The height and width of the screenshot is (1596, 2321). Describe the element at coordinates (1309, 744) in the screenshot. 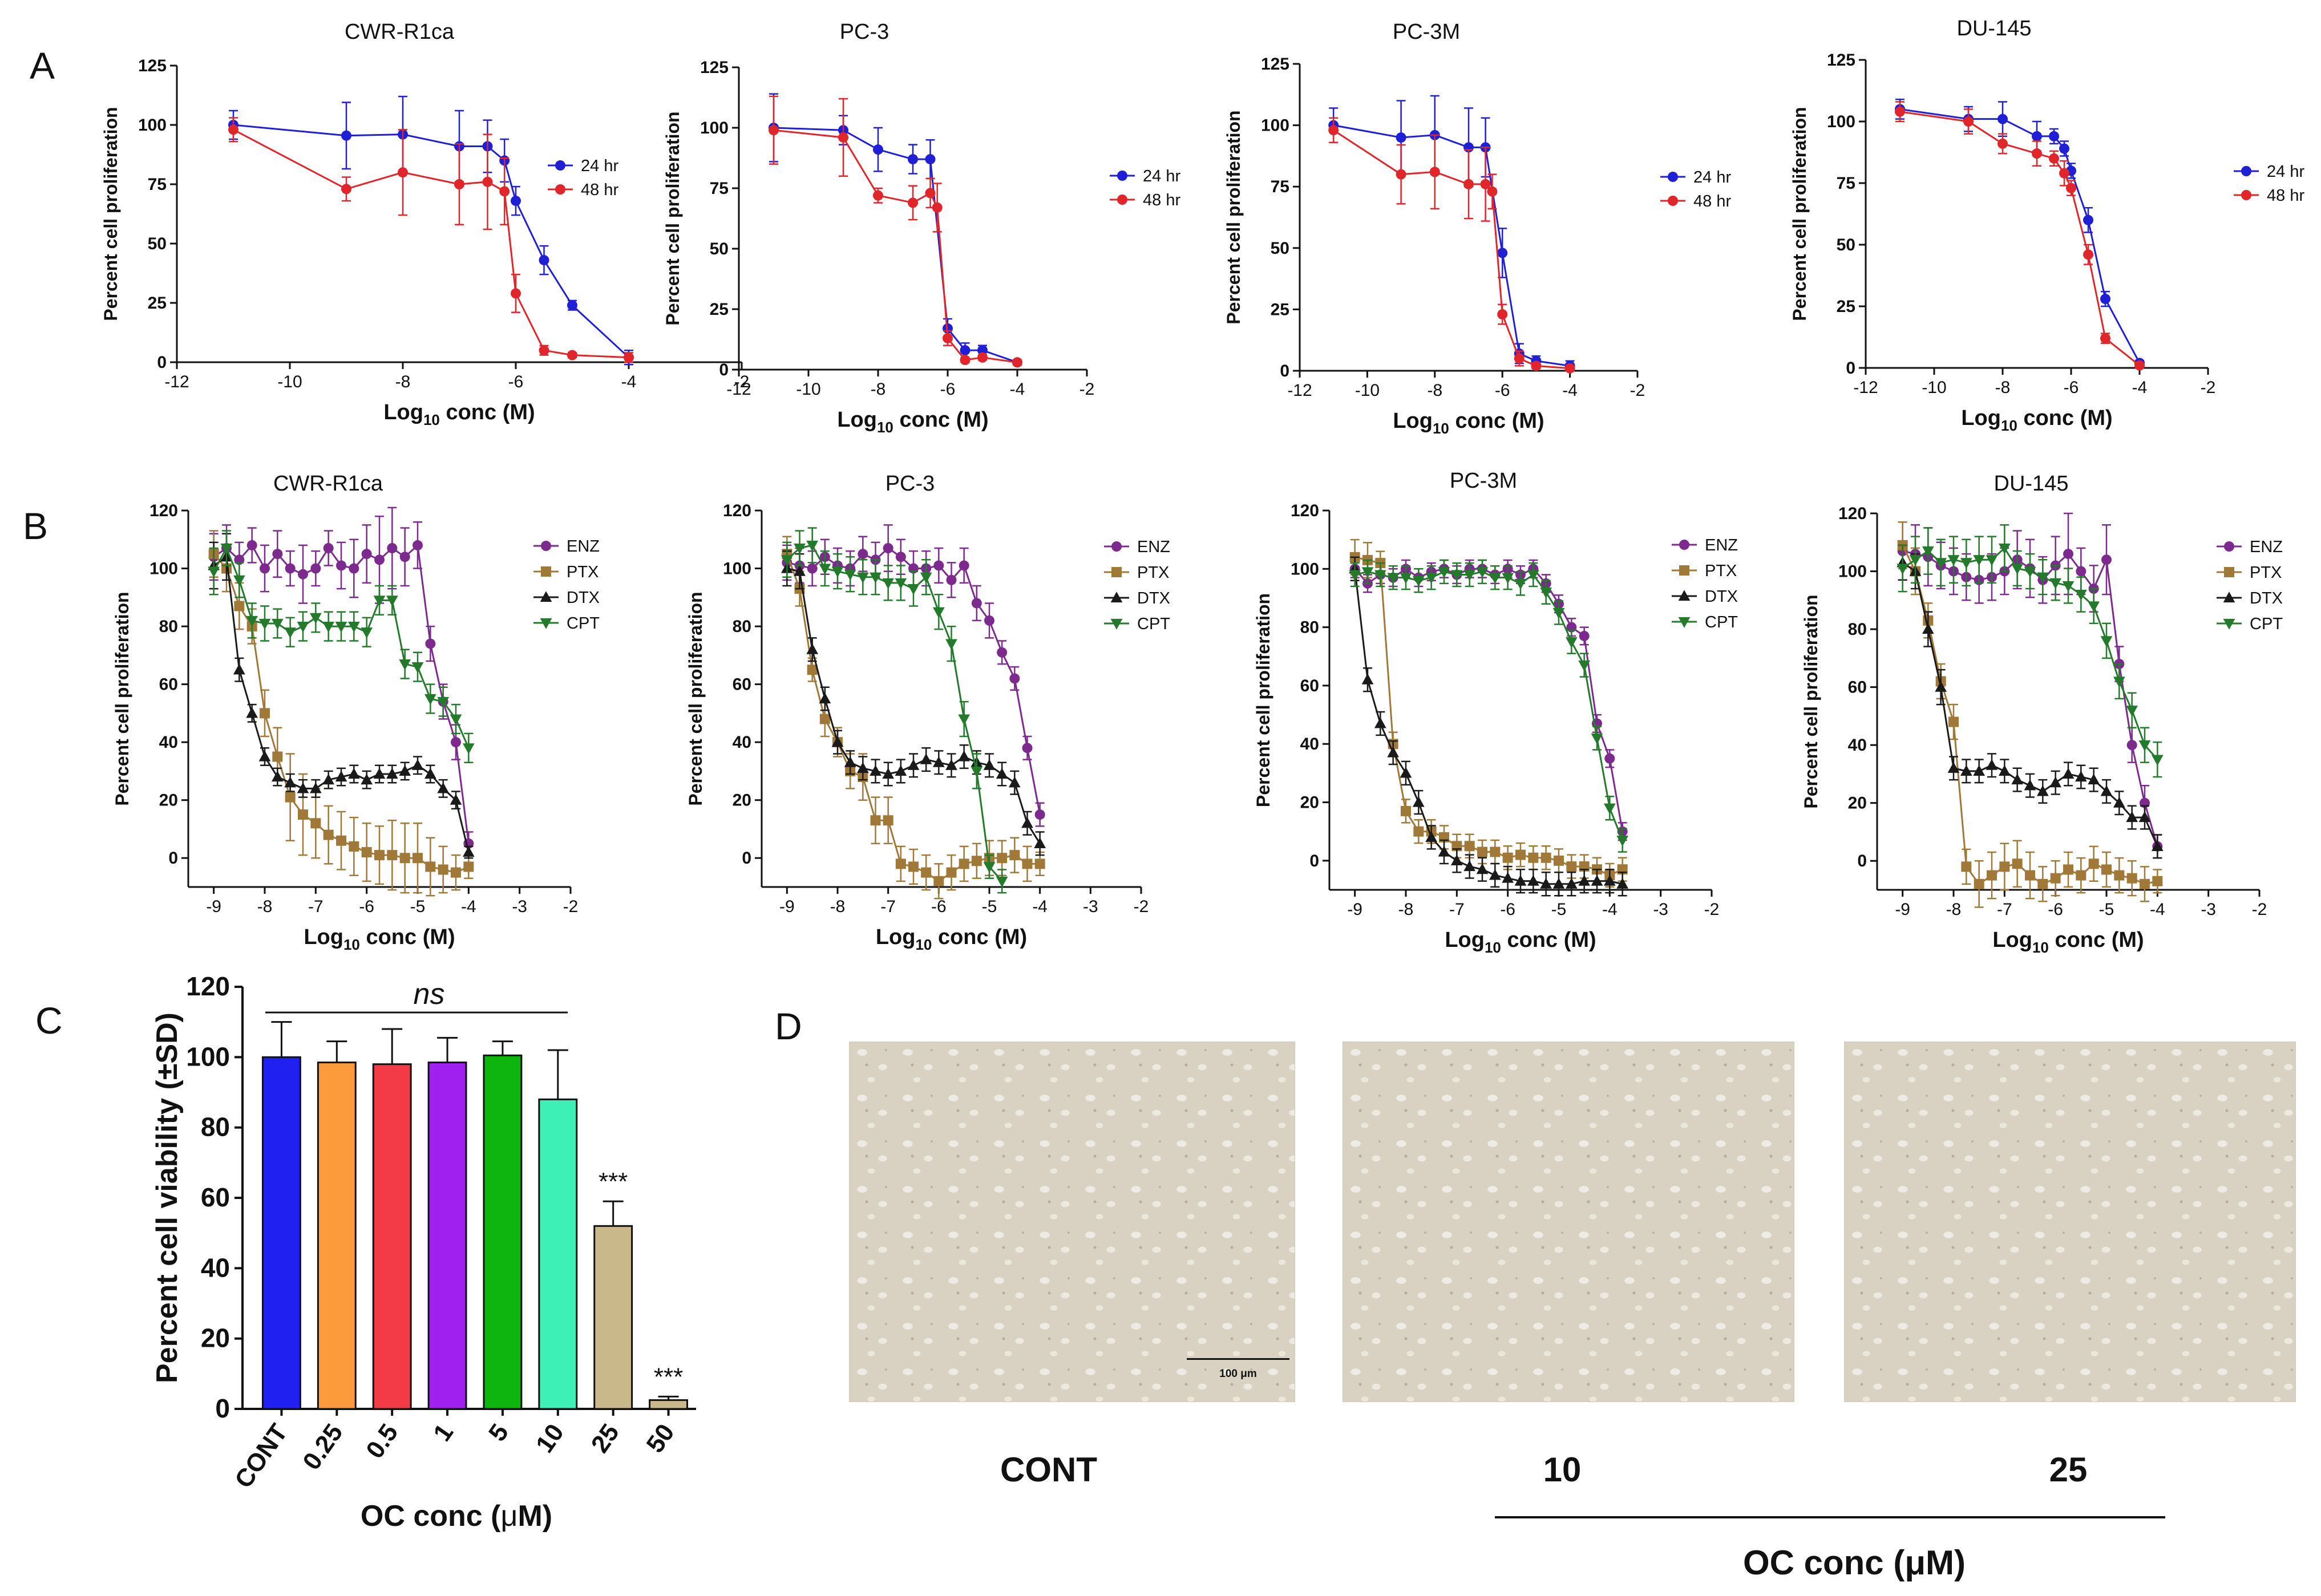

I see `y-tick-label: 40` at that location.